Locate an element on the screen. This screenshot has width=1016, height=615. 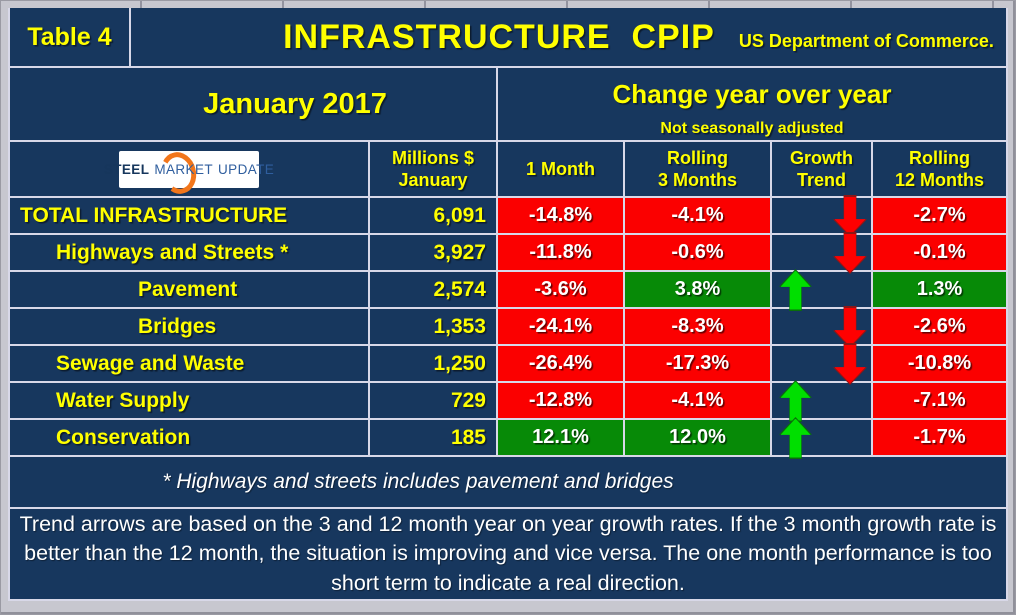
column-header-line: 3 Months is located at coordinates (697, 180).